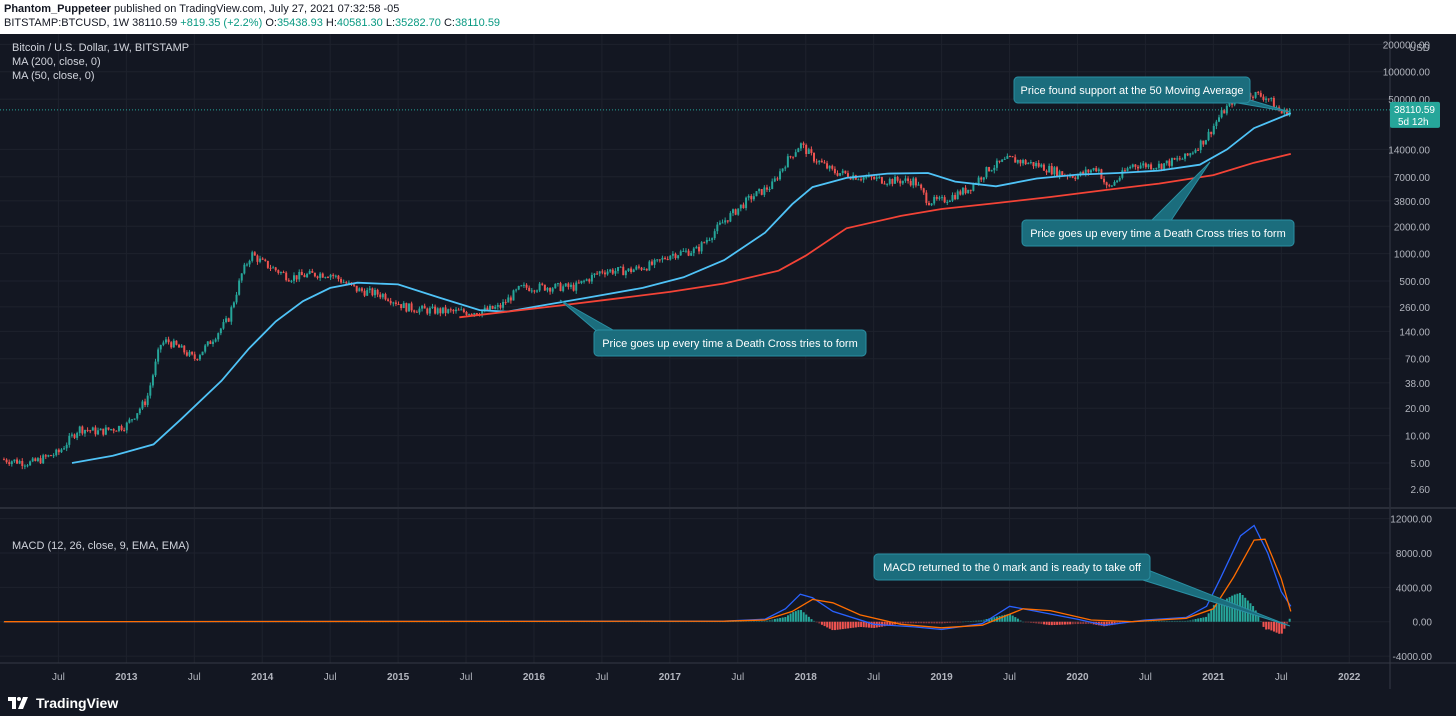  What do you see at coordinates (1417, 360) in the screenshot?
I see `price-tick-label: 70.00` at bounding box center [1417, 360].